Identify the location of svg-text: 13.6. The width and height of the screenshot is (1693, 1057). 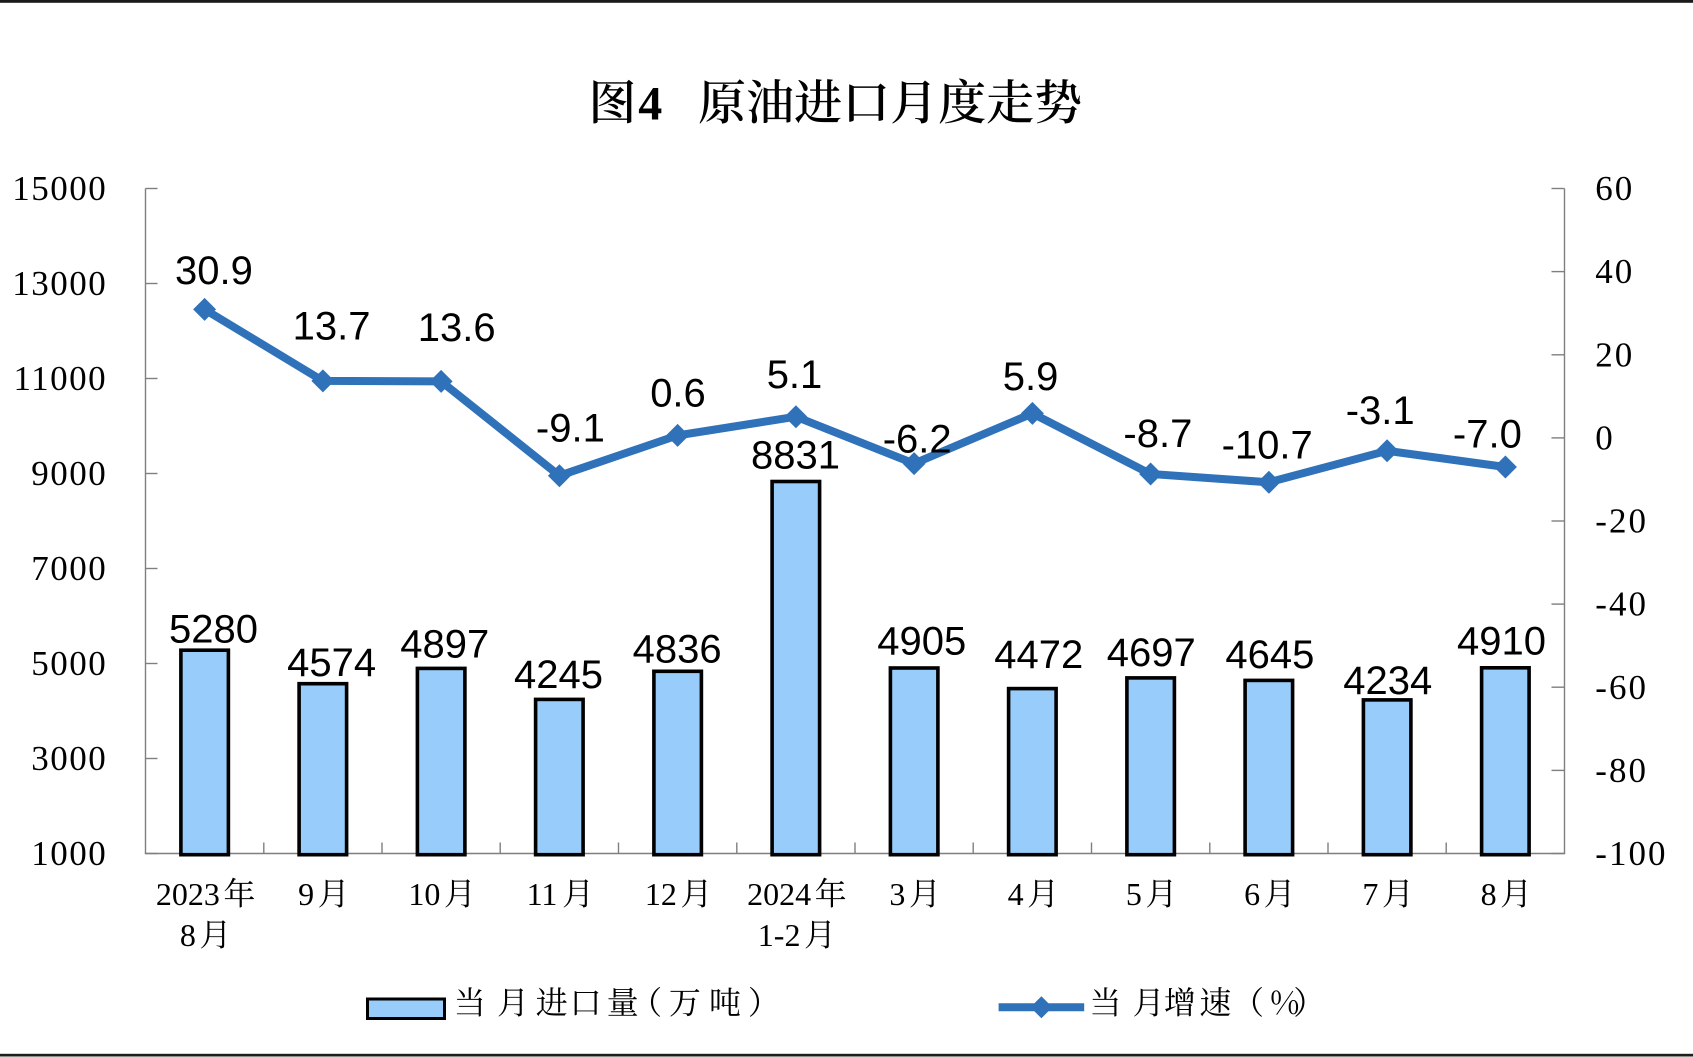
(457, 328).